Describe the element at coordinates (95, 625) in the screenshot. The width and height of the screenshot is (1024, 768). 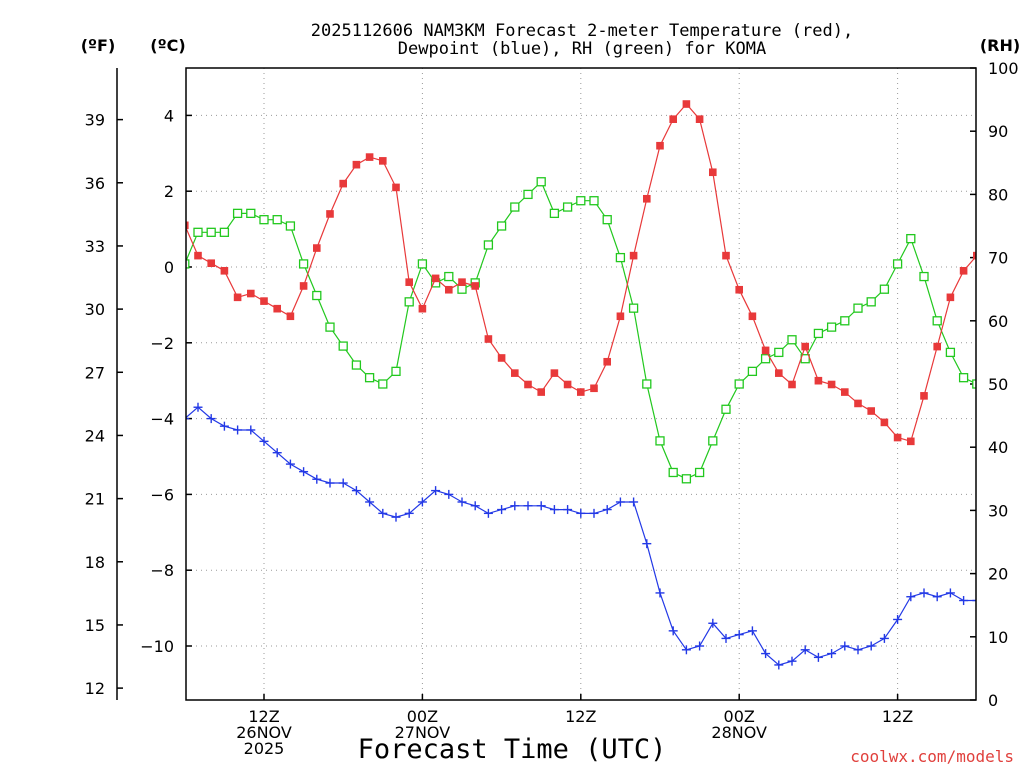
I see `fahrenheit-tick-label: 15` at that location.